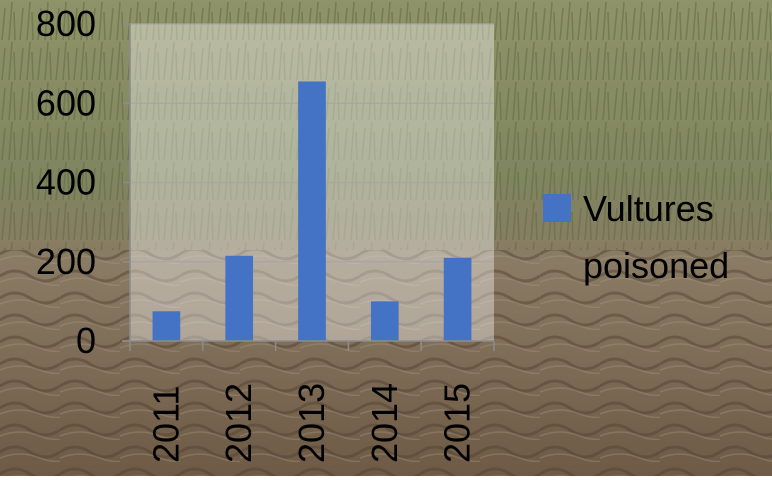  I want to click on y-tick-label: 400, so click(66, 182).